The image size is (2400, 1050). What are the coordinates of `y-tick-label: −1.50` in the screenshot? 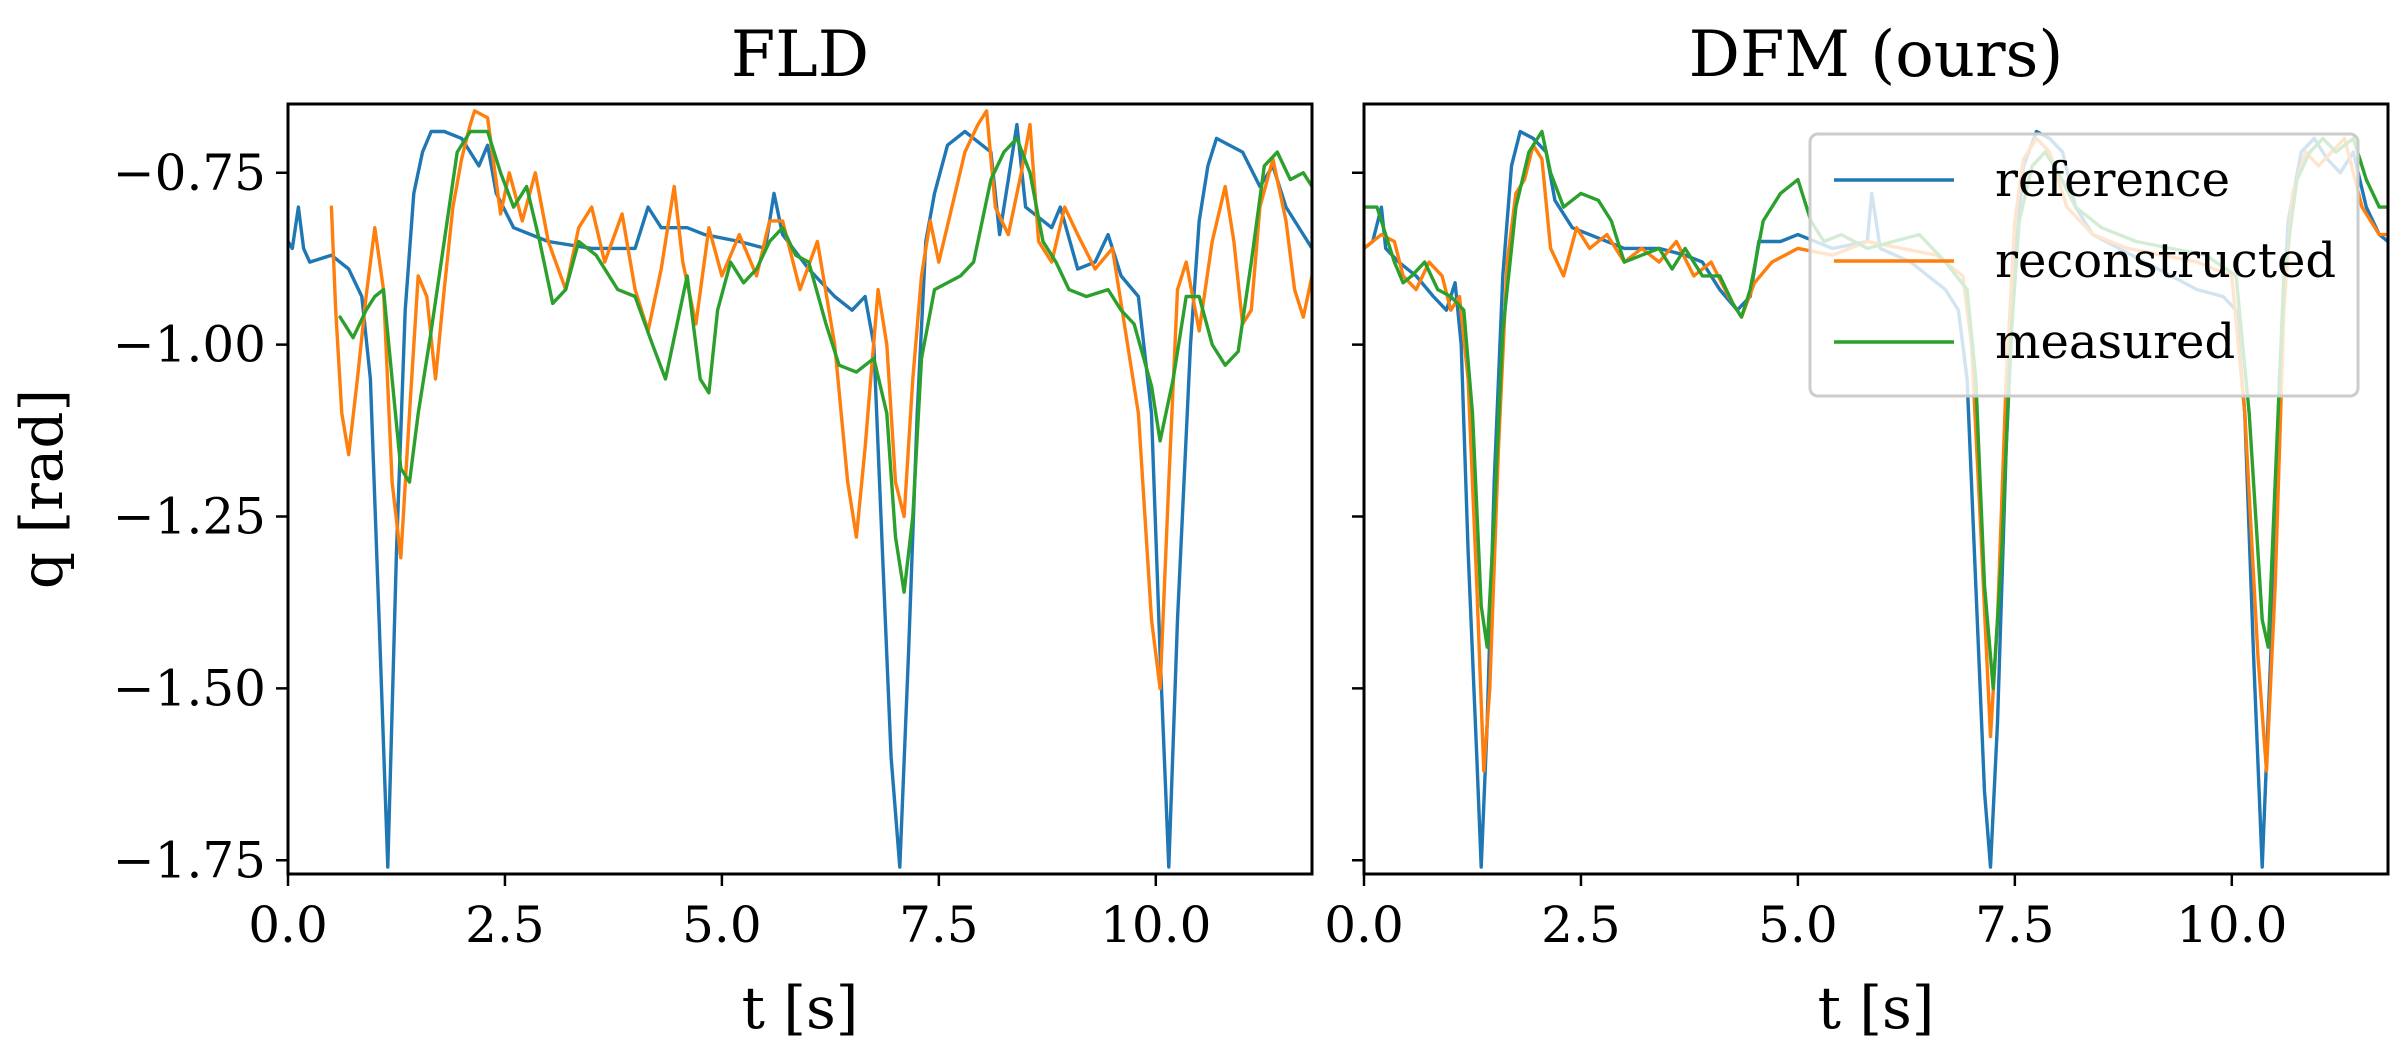 It's located at (189, 688).